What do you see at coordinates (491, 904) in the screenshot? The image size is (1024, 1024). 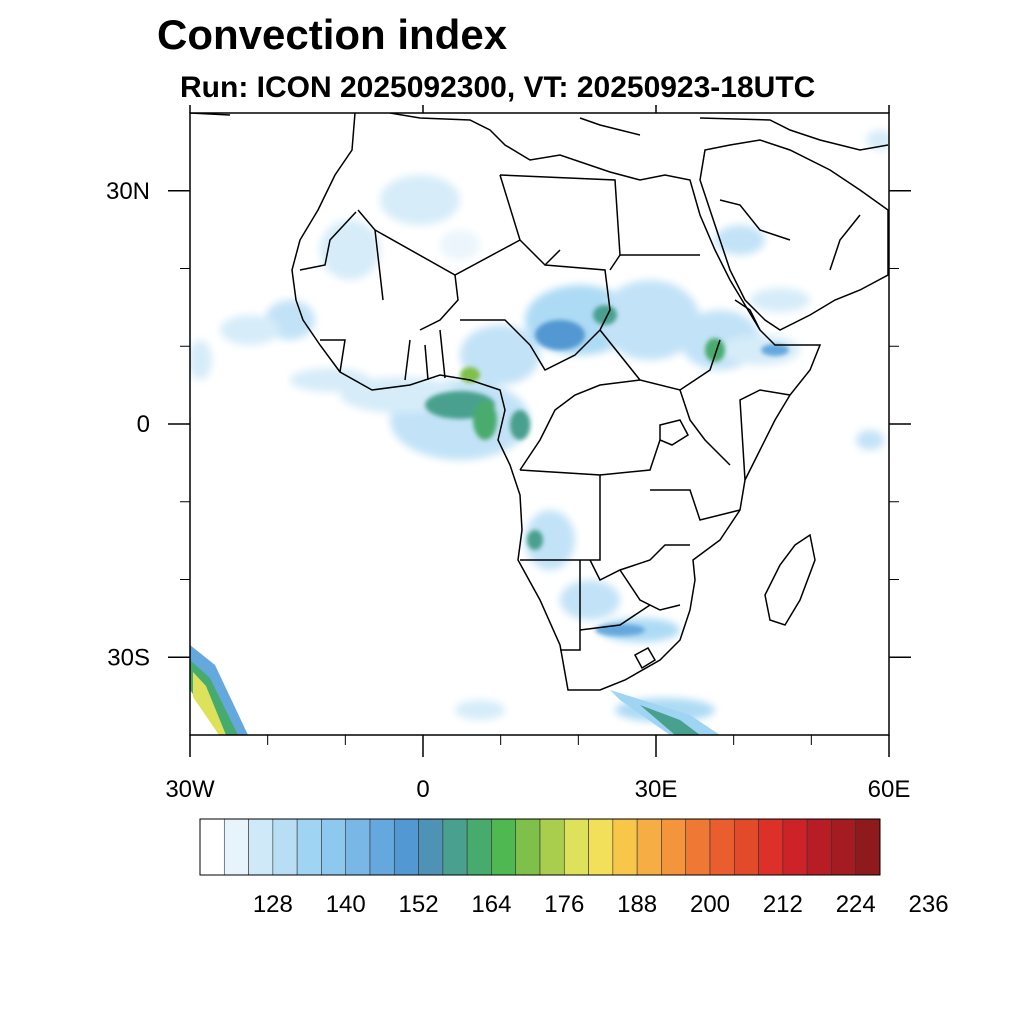 I see `colorbar-label: 164` at bounding box center [491, 904].